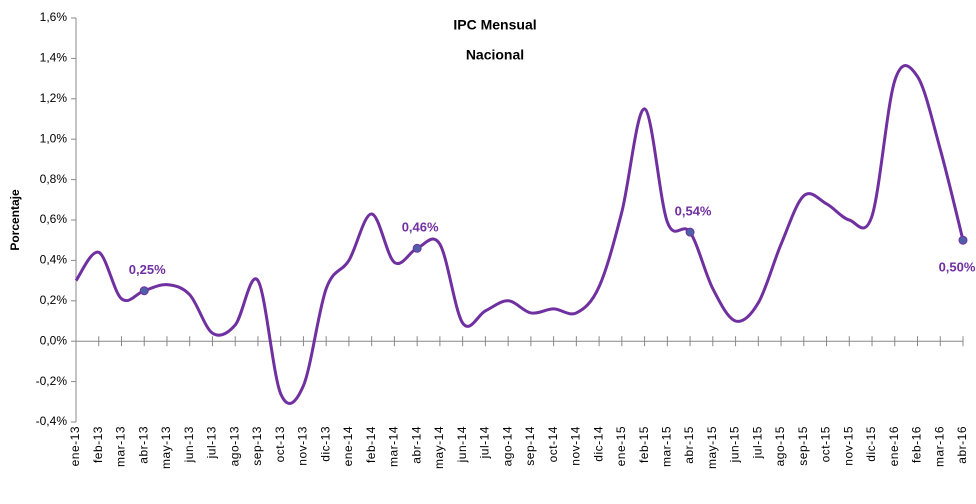 This screenshot has width=976, height=504. I want to click on x-tick-label: jun-15, so click(735, 444).